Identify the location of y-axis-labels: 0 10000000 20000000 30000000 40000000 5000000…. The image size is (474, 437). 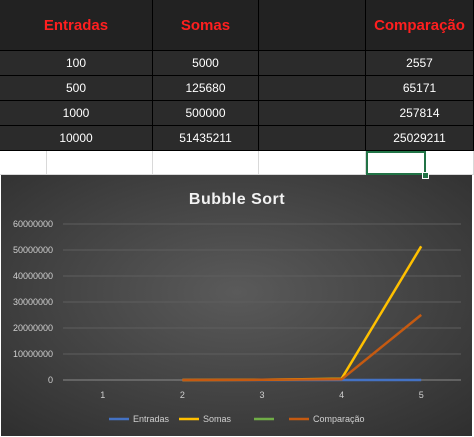
(33, 302).